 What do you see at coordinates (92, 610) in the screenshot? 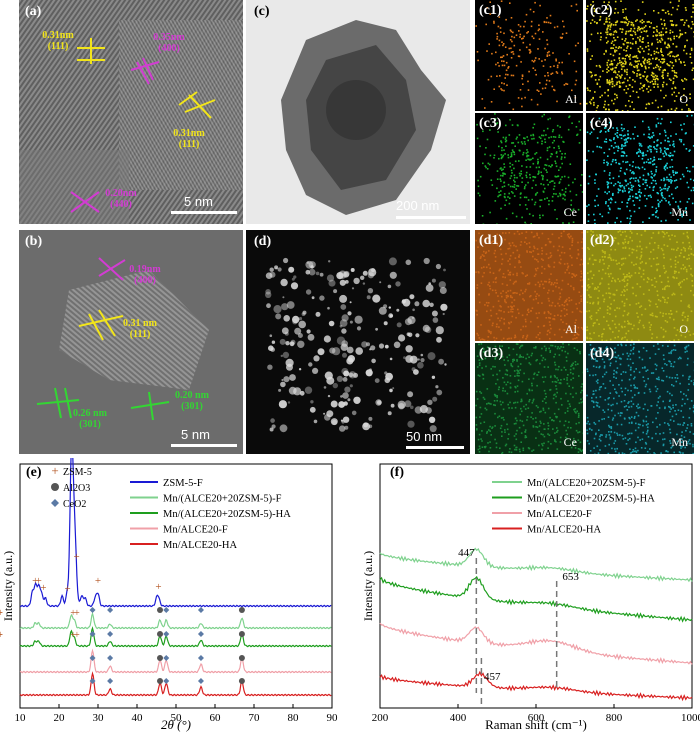
I see `ceo2-marker` at bounding box center [92, 610].